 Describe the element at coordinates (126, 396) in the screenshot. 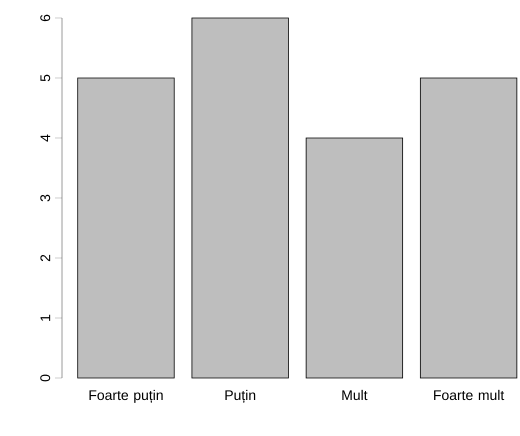

I see `x-tick-label: Foarte puțin` at that location.